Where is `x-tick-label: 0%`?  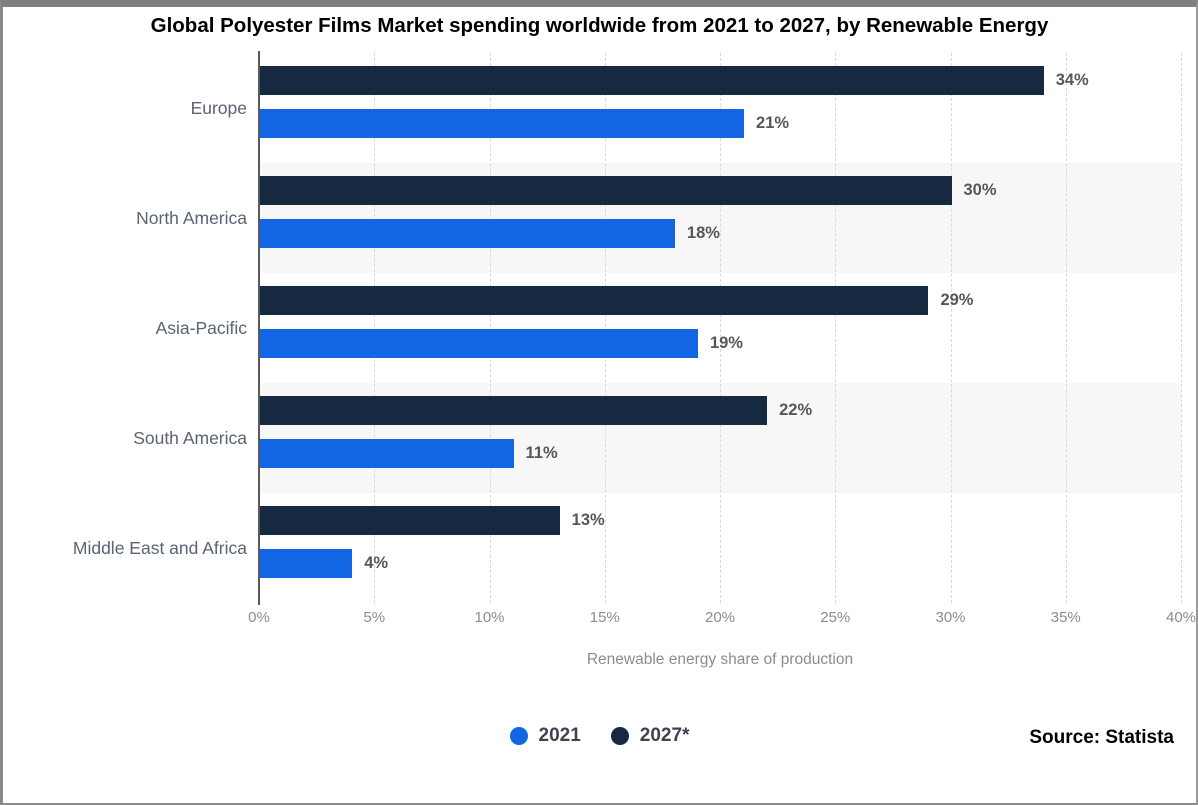 x-tick-label: 0% is located at coordinates (259, 617).